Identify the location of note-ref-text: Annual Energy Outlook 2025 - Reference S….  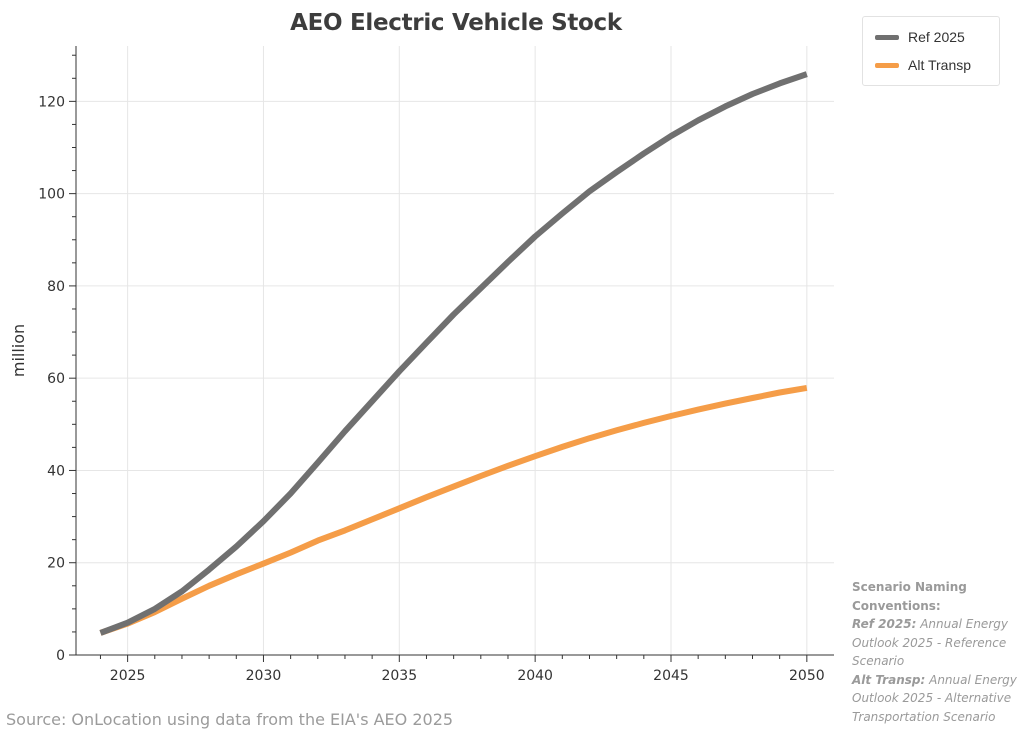
(930, 642).